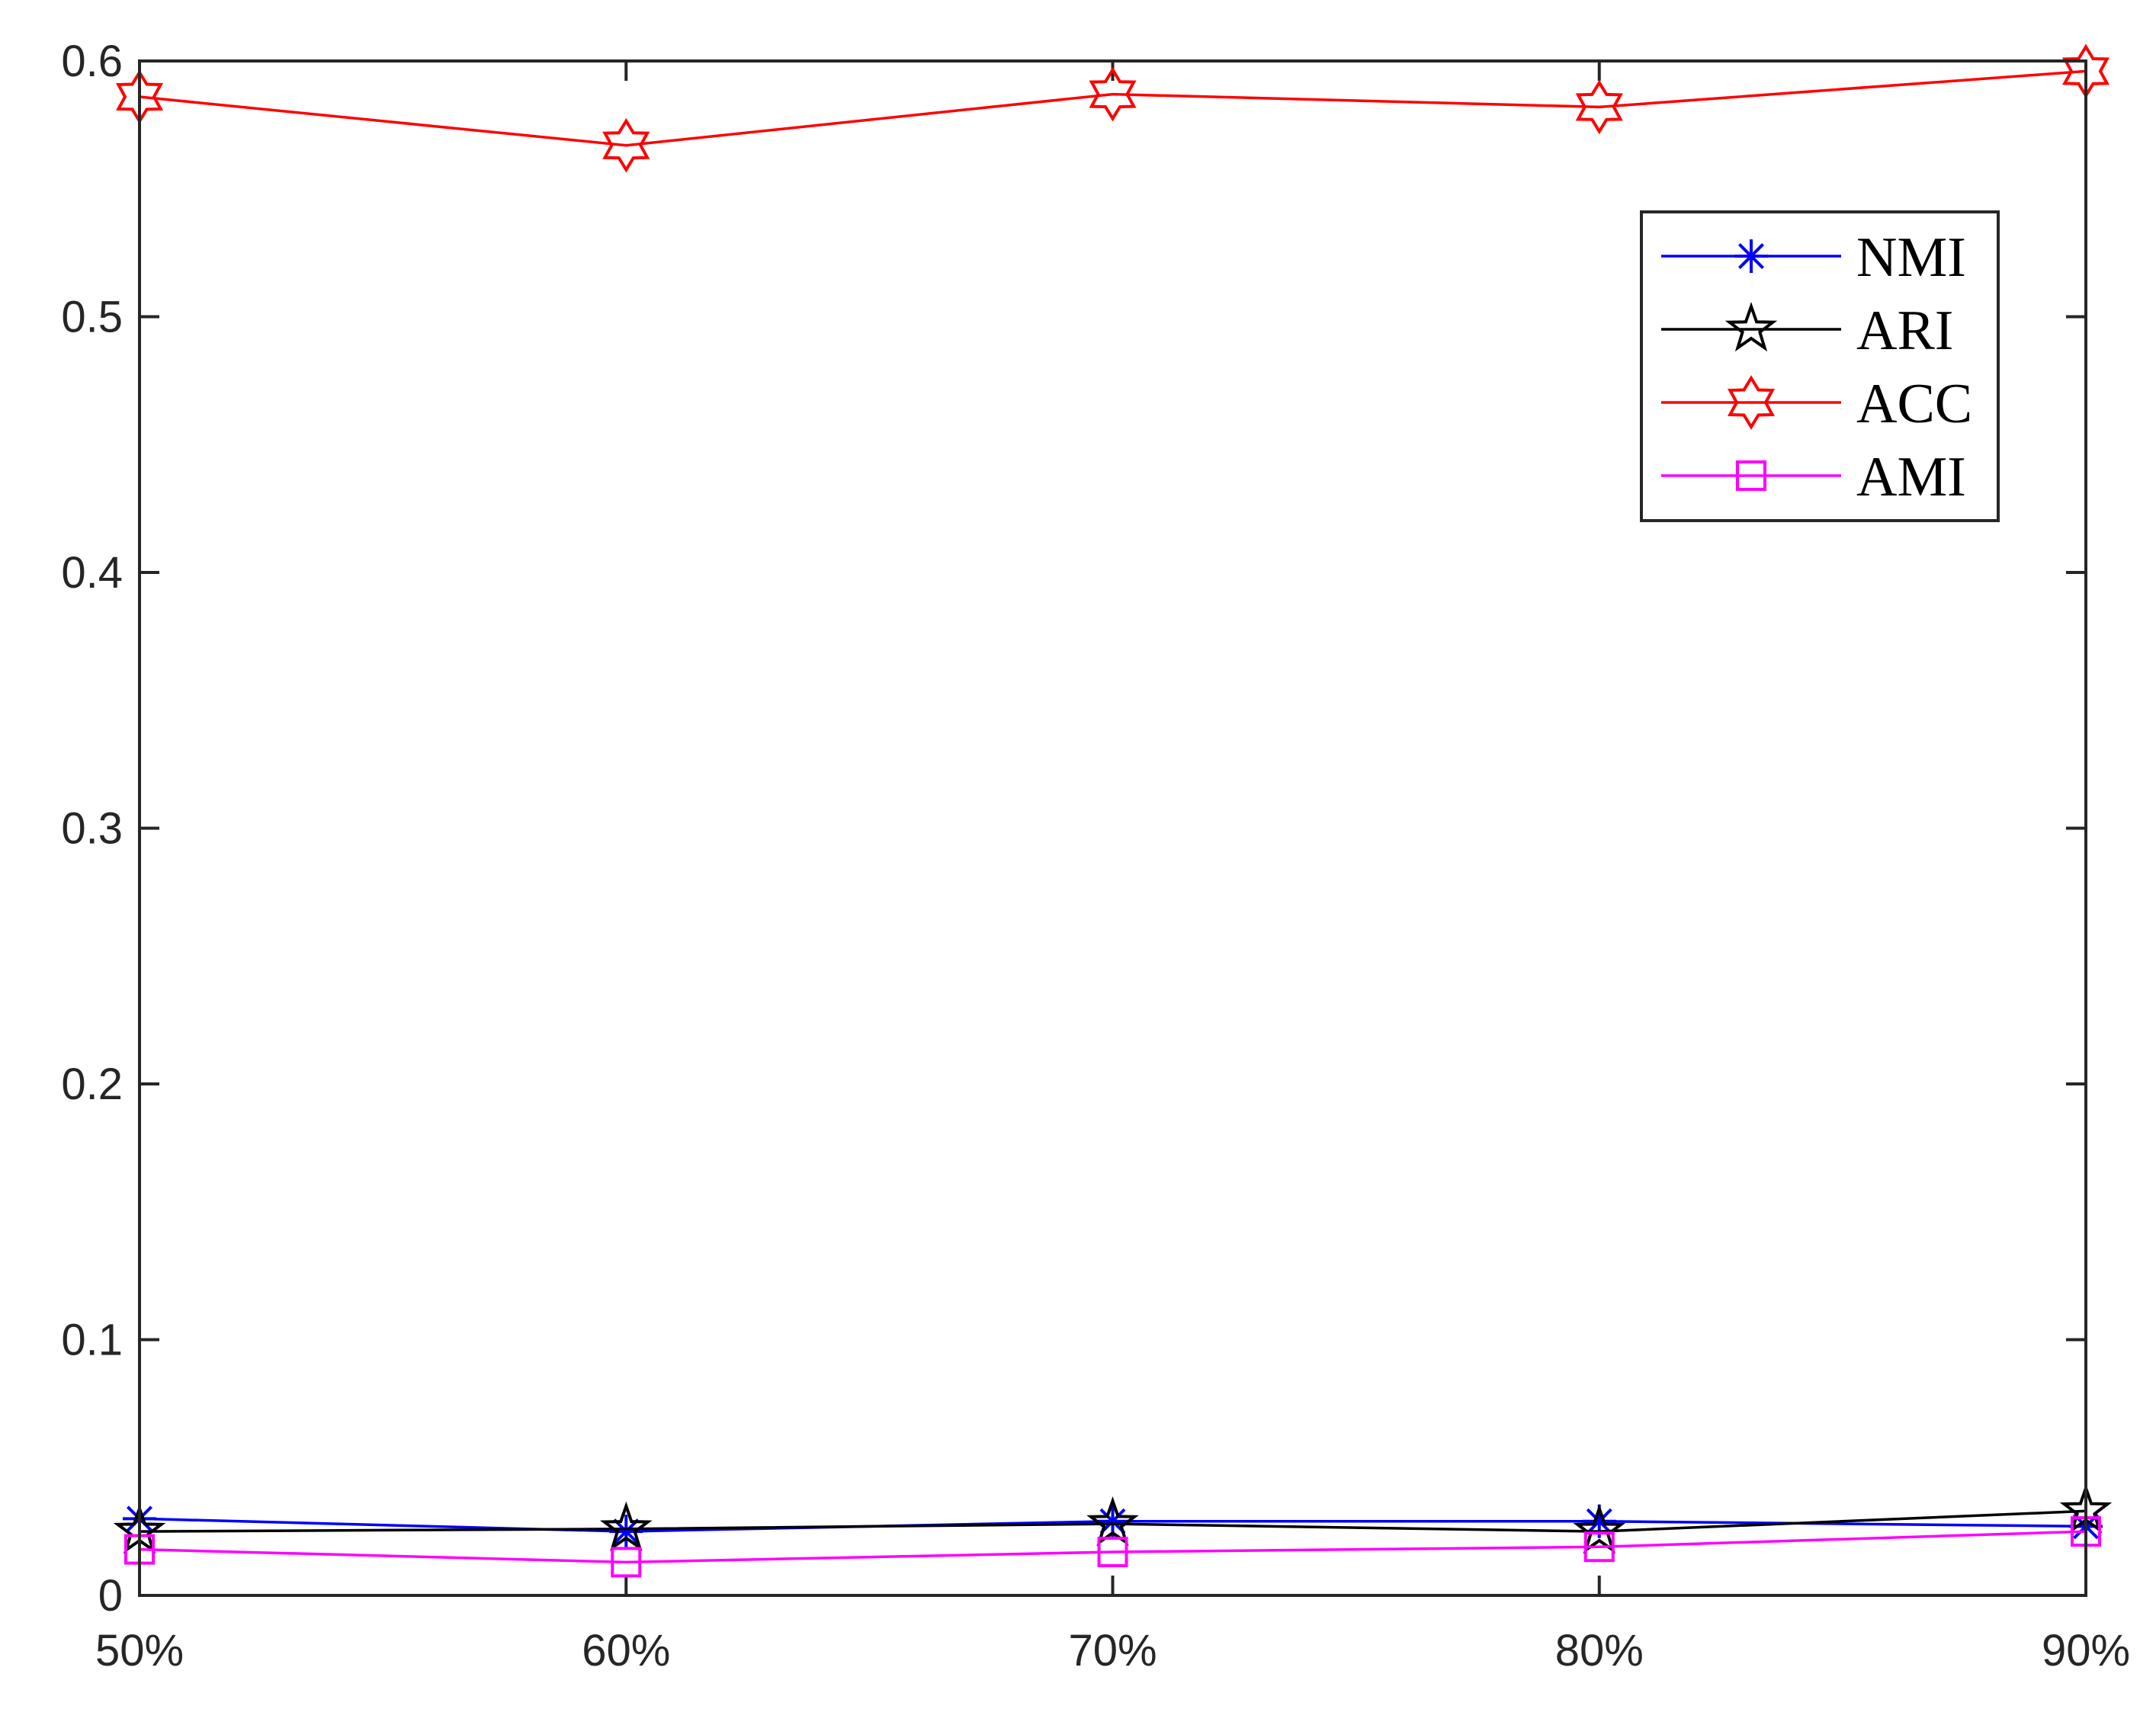 Image resolution: width=2156 pixels, height=1725 pixels. Describe the element at coordinates (1751, 475) in the screenshot. I see `legend-marker-ami` at that location.